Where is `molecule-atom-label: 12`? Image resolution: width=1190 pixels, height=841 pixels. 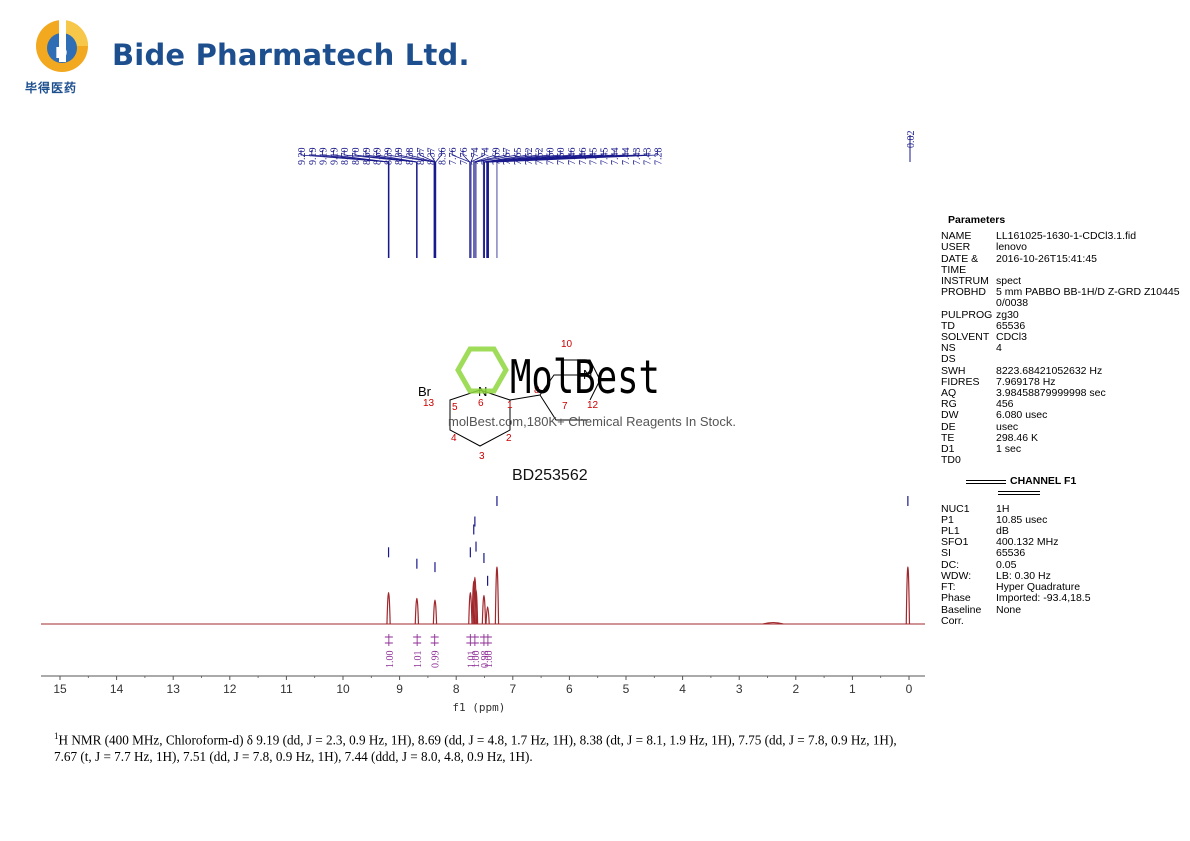
molecule-atom-label: 12 is located at coordinates (593, 405).